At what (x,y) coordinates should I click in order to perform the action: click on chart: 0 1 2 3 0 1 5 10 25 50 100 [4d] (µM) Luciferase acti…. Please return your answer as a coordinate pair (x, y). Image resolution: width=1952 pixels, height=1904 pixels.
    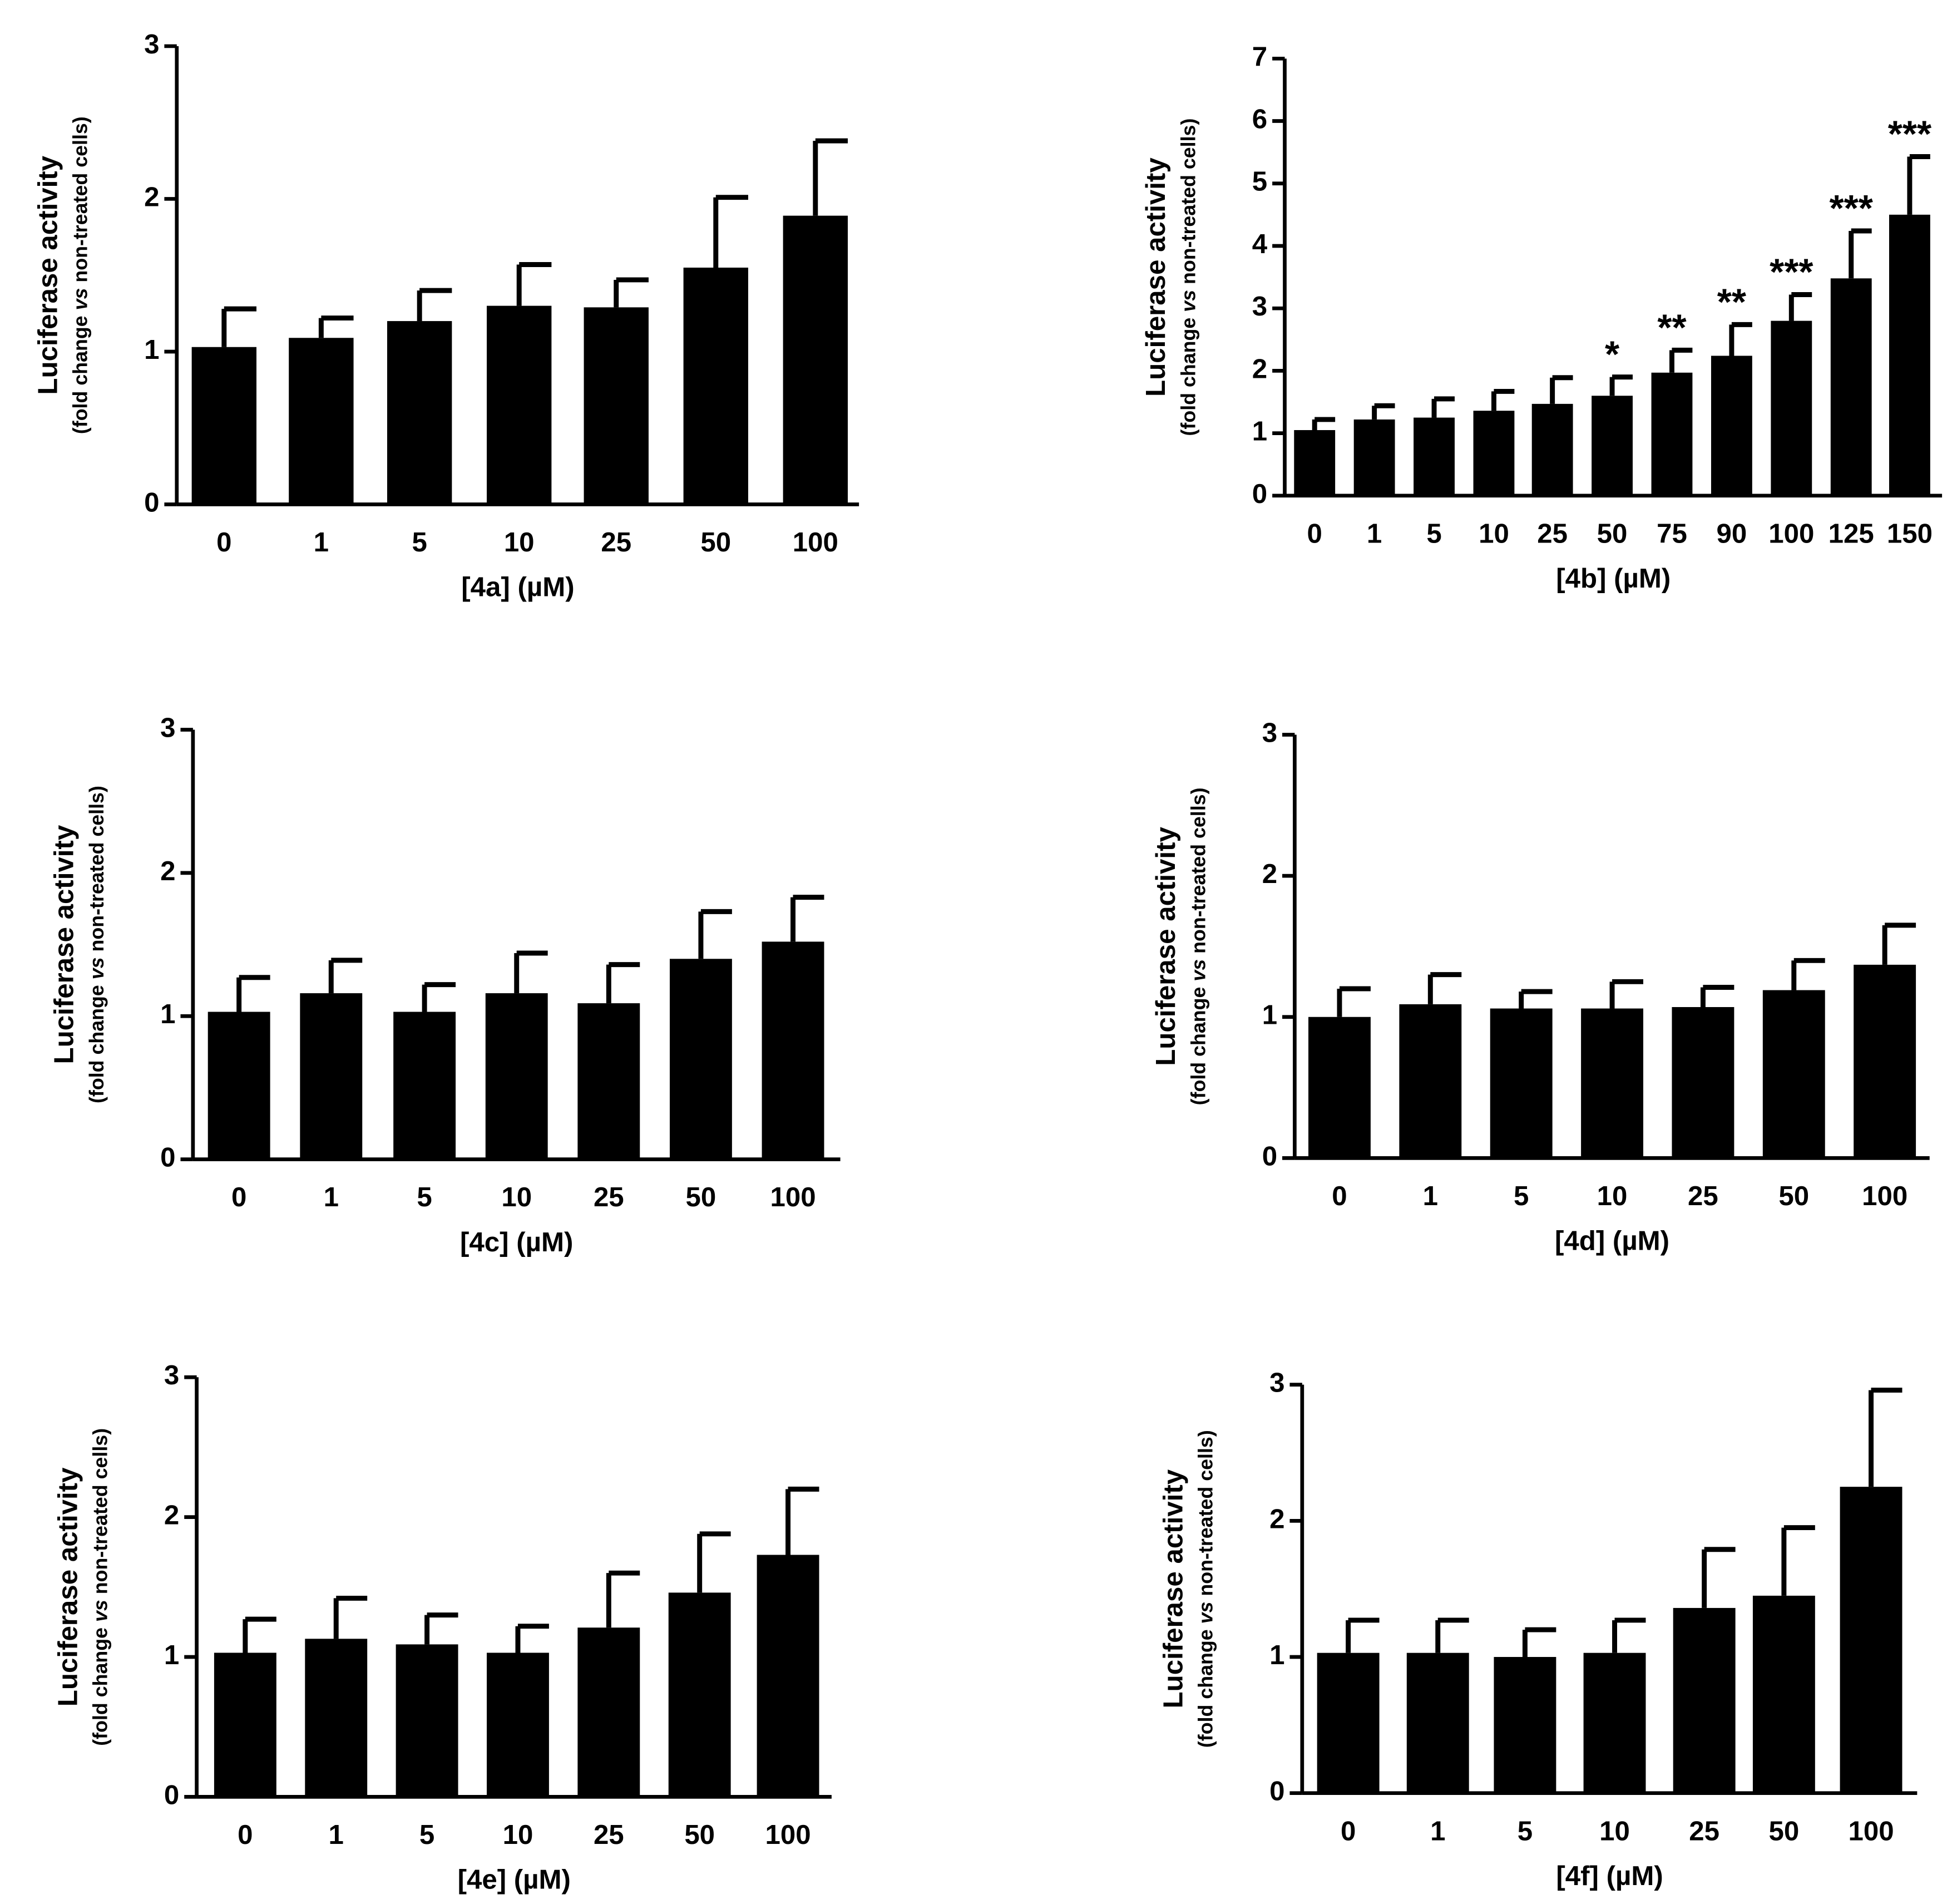
    Looking at the image, I should click on (1540, 987).